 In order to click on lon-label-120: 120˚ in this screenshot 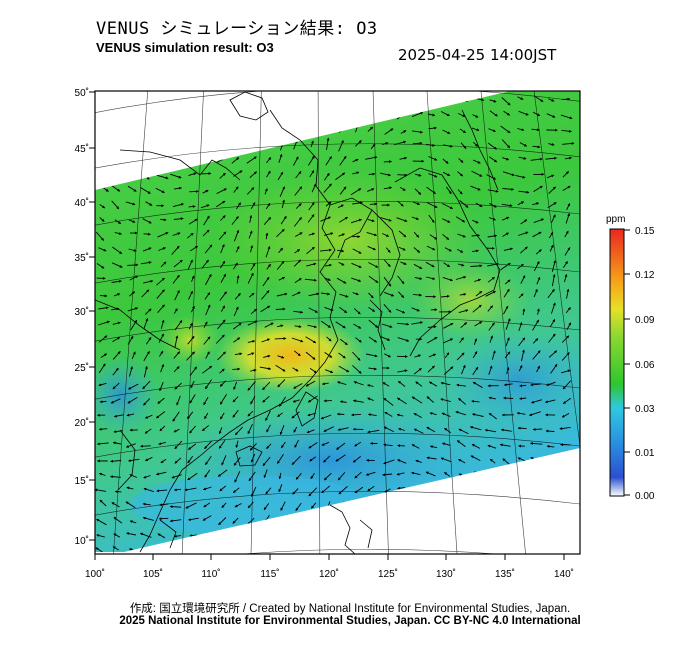, I will do `click(329, 574)`.